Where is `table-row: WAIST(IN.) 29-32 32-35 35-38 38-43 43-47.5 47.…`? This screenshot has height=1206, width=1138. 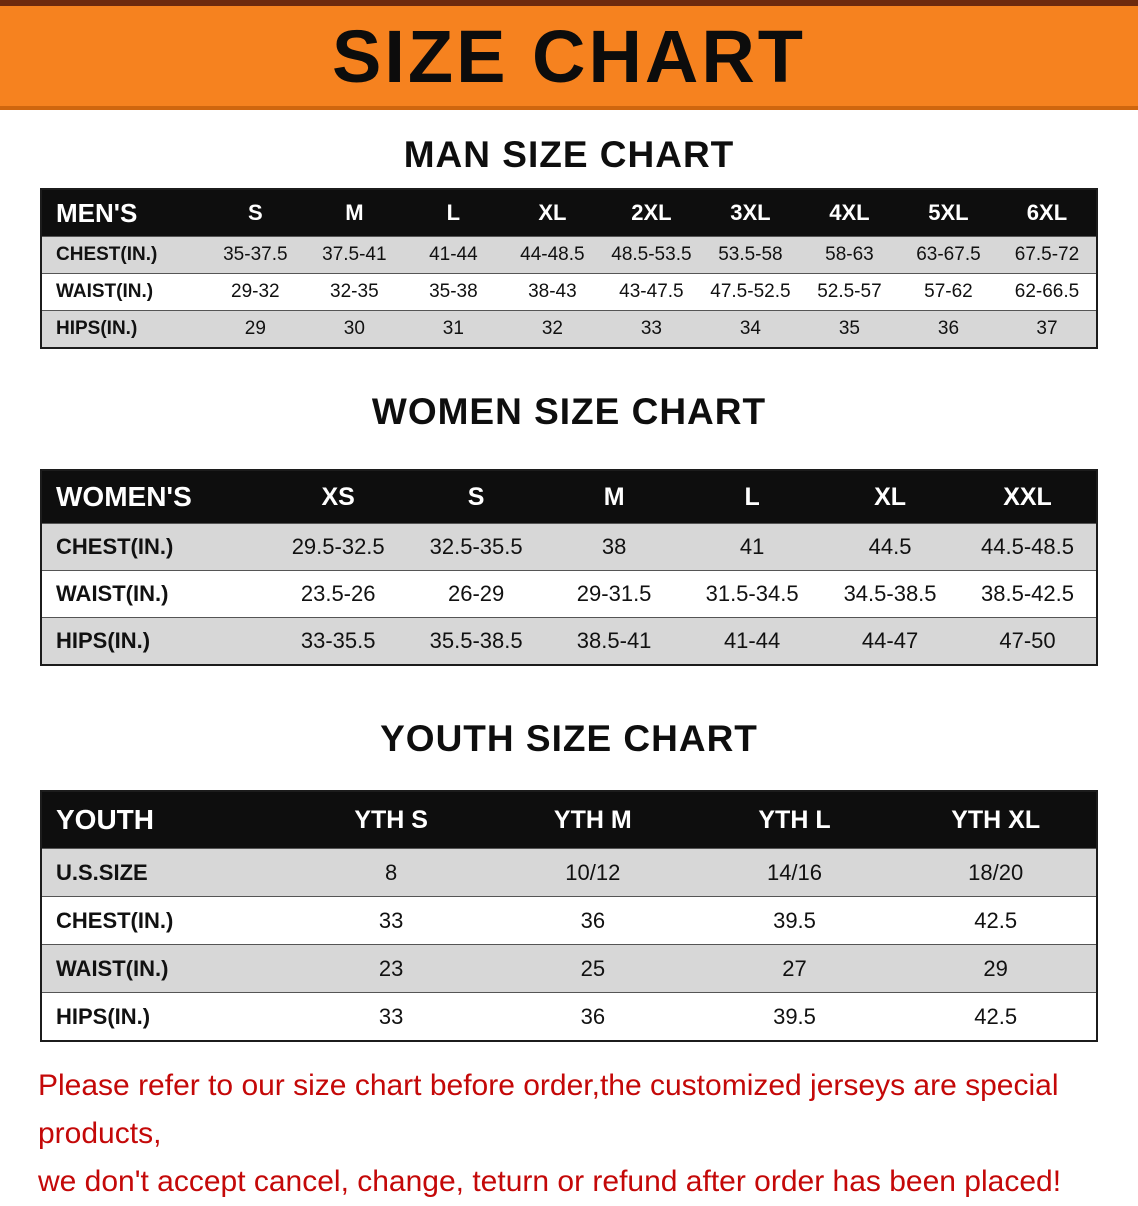 table-row: WAIST(IN.) 29-32 32-35 35-38 38-43 43-47.5 47.… is located at coordinates (569, 292).